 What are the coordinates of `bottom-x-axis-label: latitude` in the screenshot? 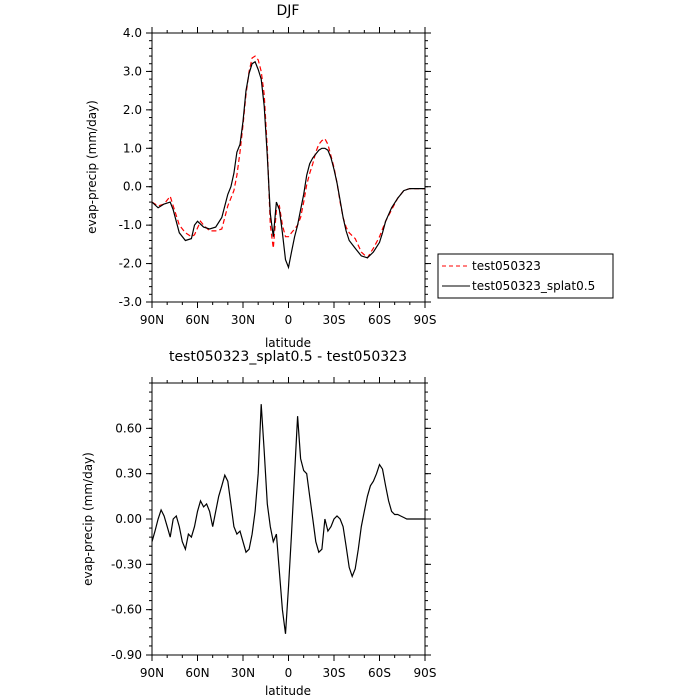 It's located at (288, 691).